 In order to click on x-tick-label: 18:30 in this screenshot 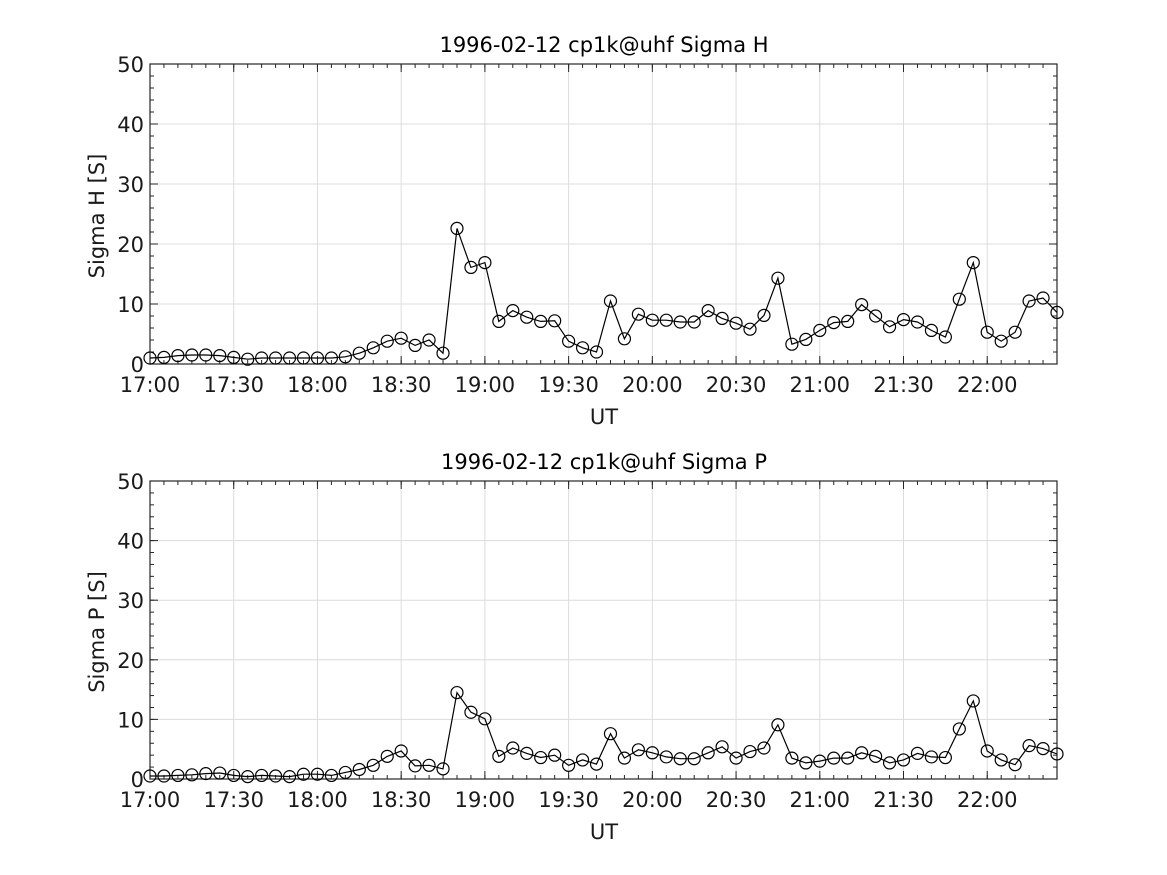, I will do `click(401, 800)`.